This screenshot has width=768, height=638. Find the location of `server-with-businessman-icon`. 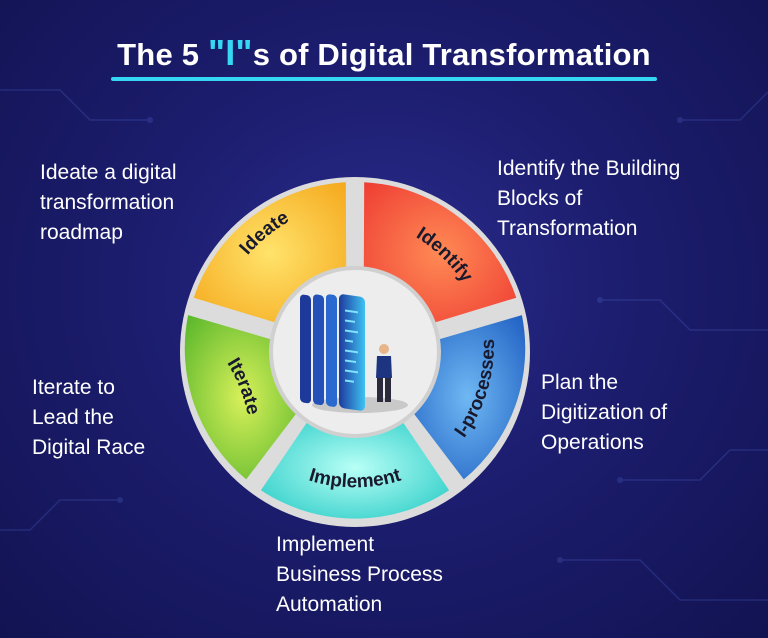

server-with-businessman-icon is located at coordinates (354, 353).